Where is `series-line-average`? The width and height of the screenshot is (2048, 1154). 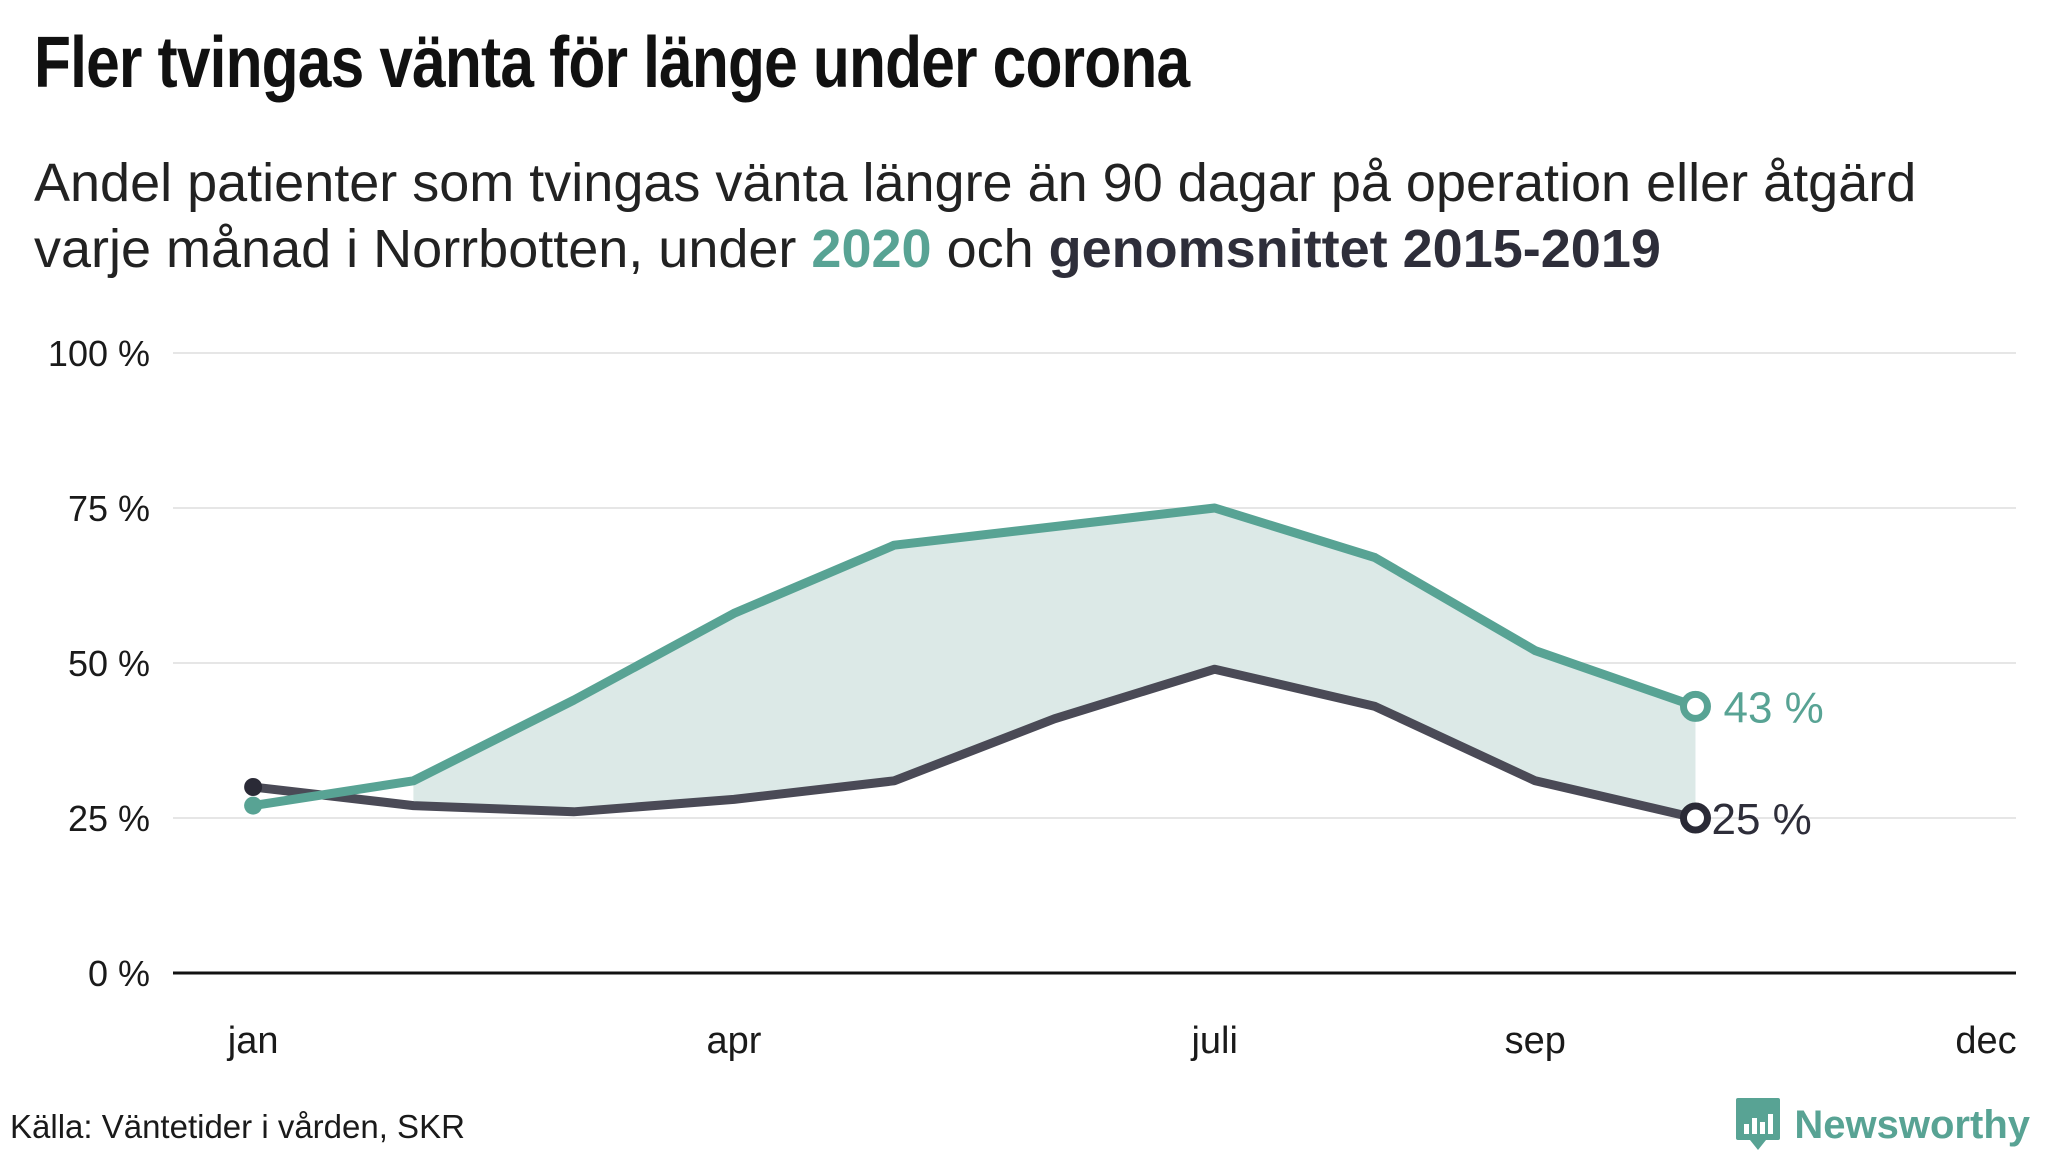 series-line-average is located at coordinates (974, 743).